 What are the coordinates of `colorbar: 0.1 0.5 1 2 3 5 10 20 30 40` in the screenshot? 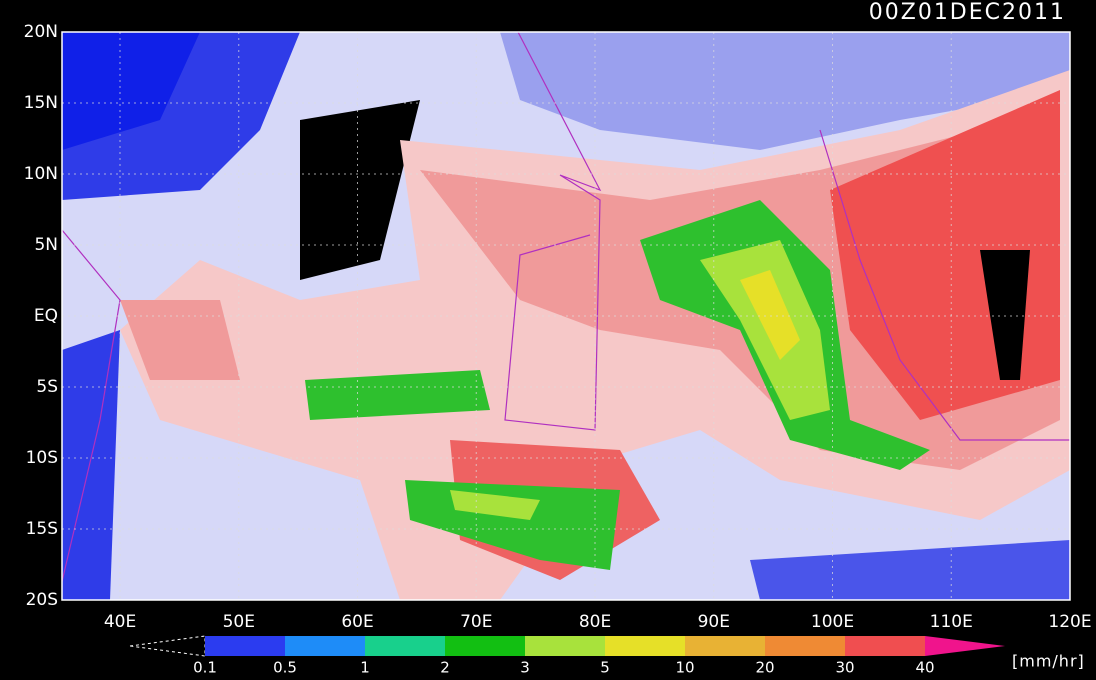 It's located at (599, 656).